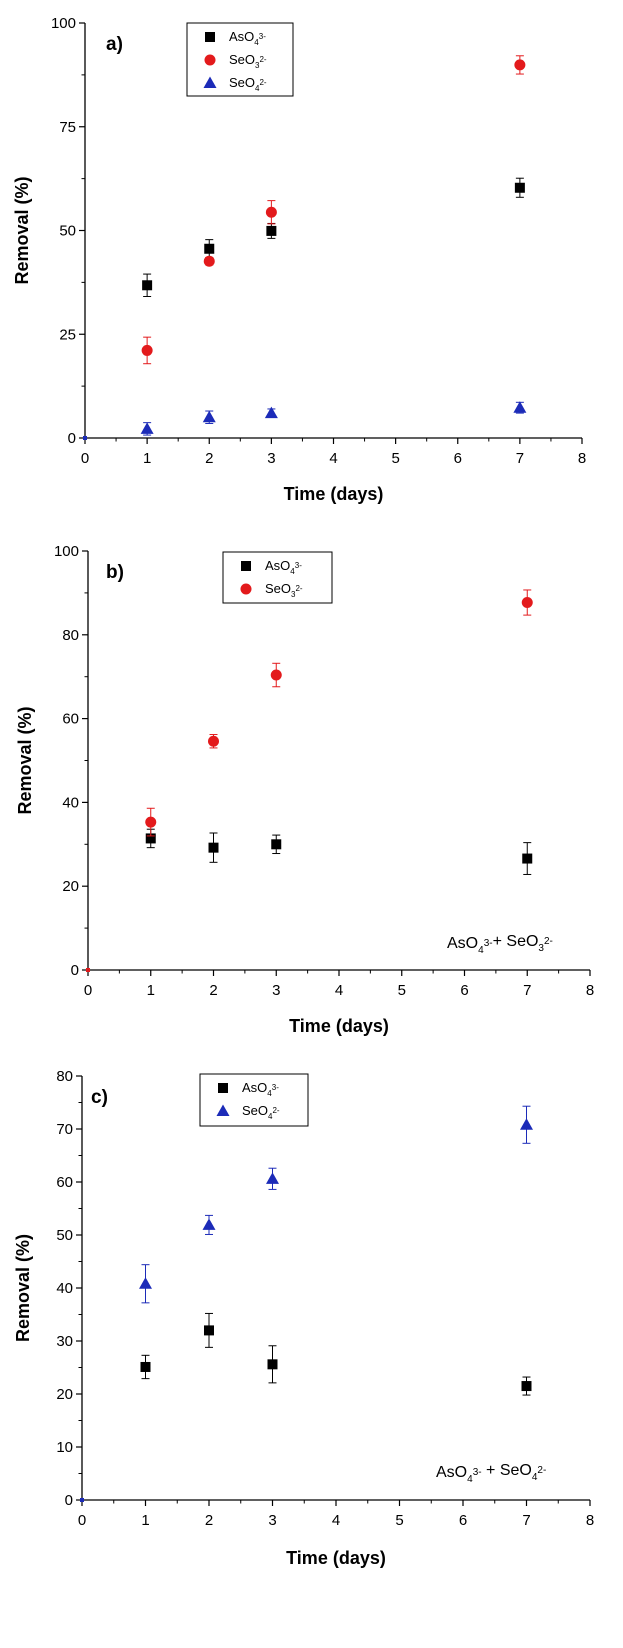 Image resolution: width=623 pixels, height=1648 pixels. Describe the element at coordinates (72, 438) in the screenshot. I see `y-tick-label: 0` at that location.